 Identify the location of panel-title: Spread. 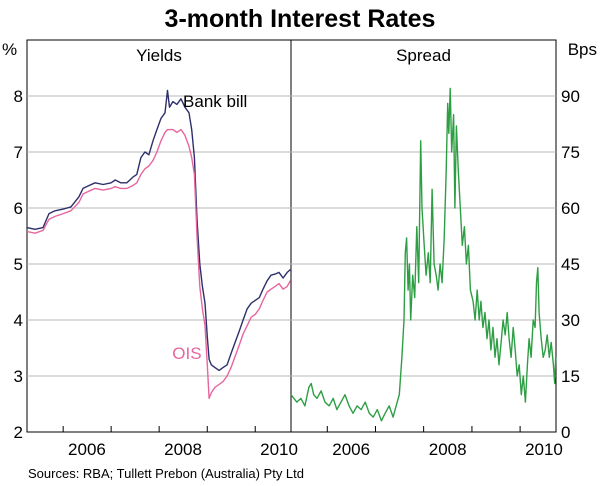
(423, 55).